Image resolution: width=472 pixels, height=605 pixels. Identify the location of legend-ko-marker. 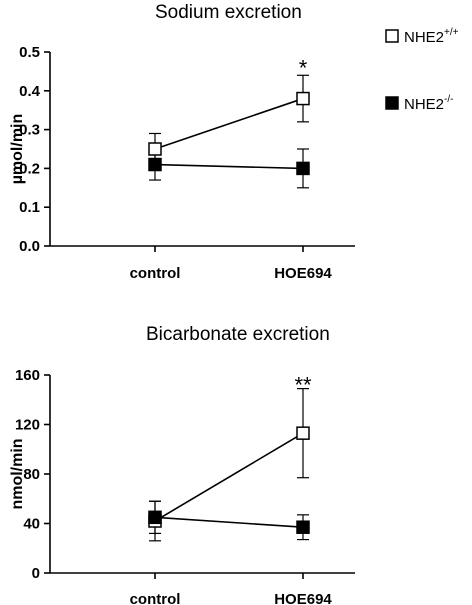
(392, 103).